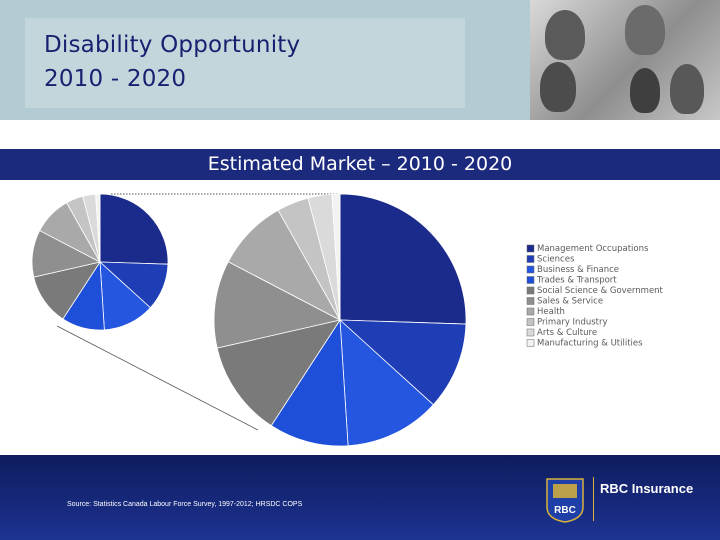 The height and width of the screenshot is (540, 720). Describe the element at coordinates (600, 291) in the screenshot. I see `legend-label: Social Science & Government` at that location.